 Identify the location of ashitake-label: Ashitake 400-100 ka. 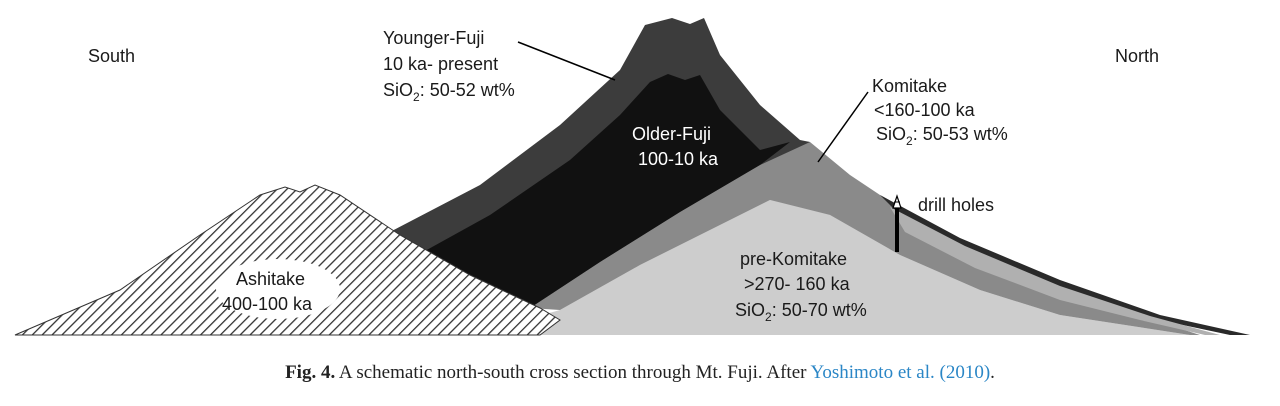
(267, 291).